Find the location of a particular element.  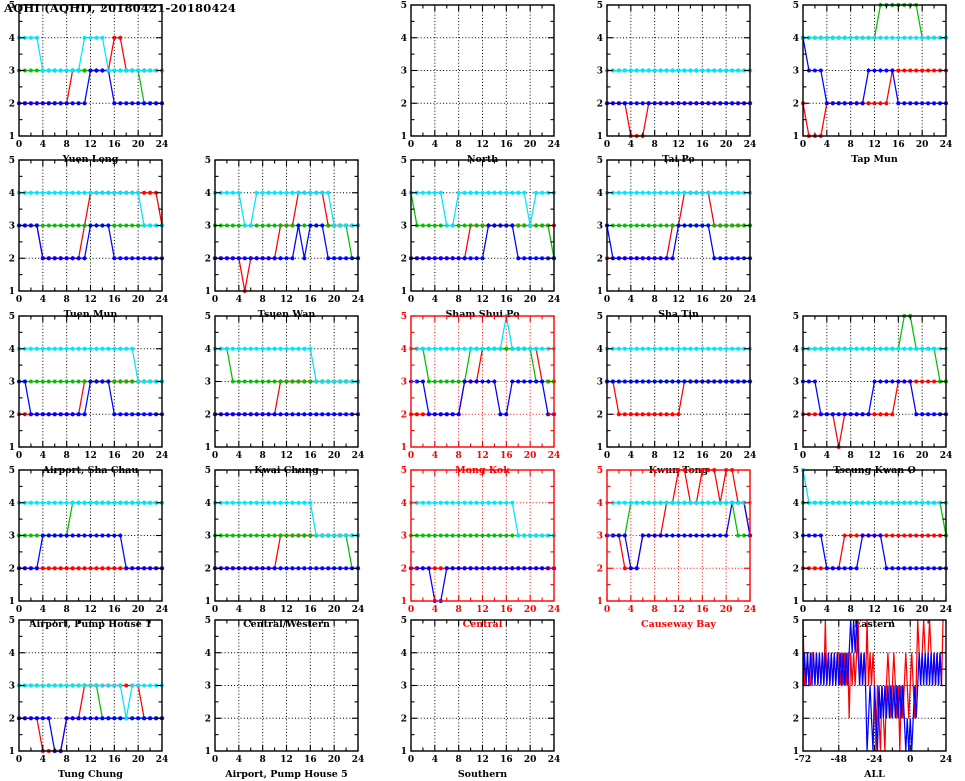

x-tick-label: 4 is located at coordinates (239, 300).